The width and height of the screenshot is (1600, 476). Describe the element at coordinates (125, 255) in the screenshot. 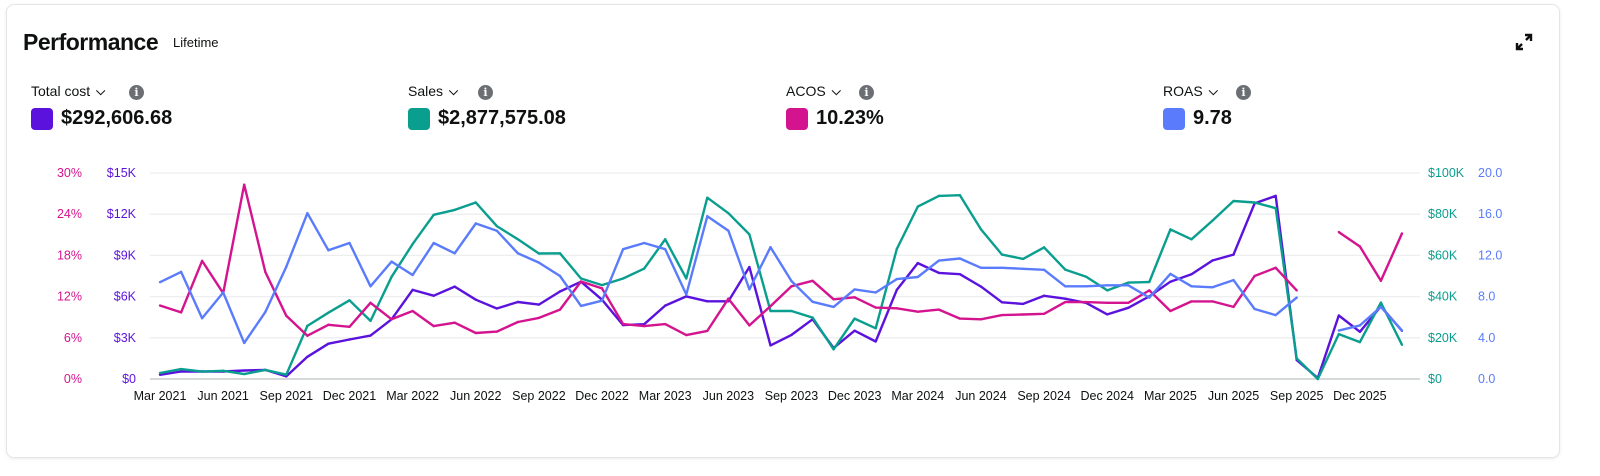

I see `cost-axis-tick-label: $9K` at that location.